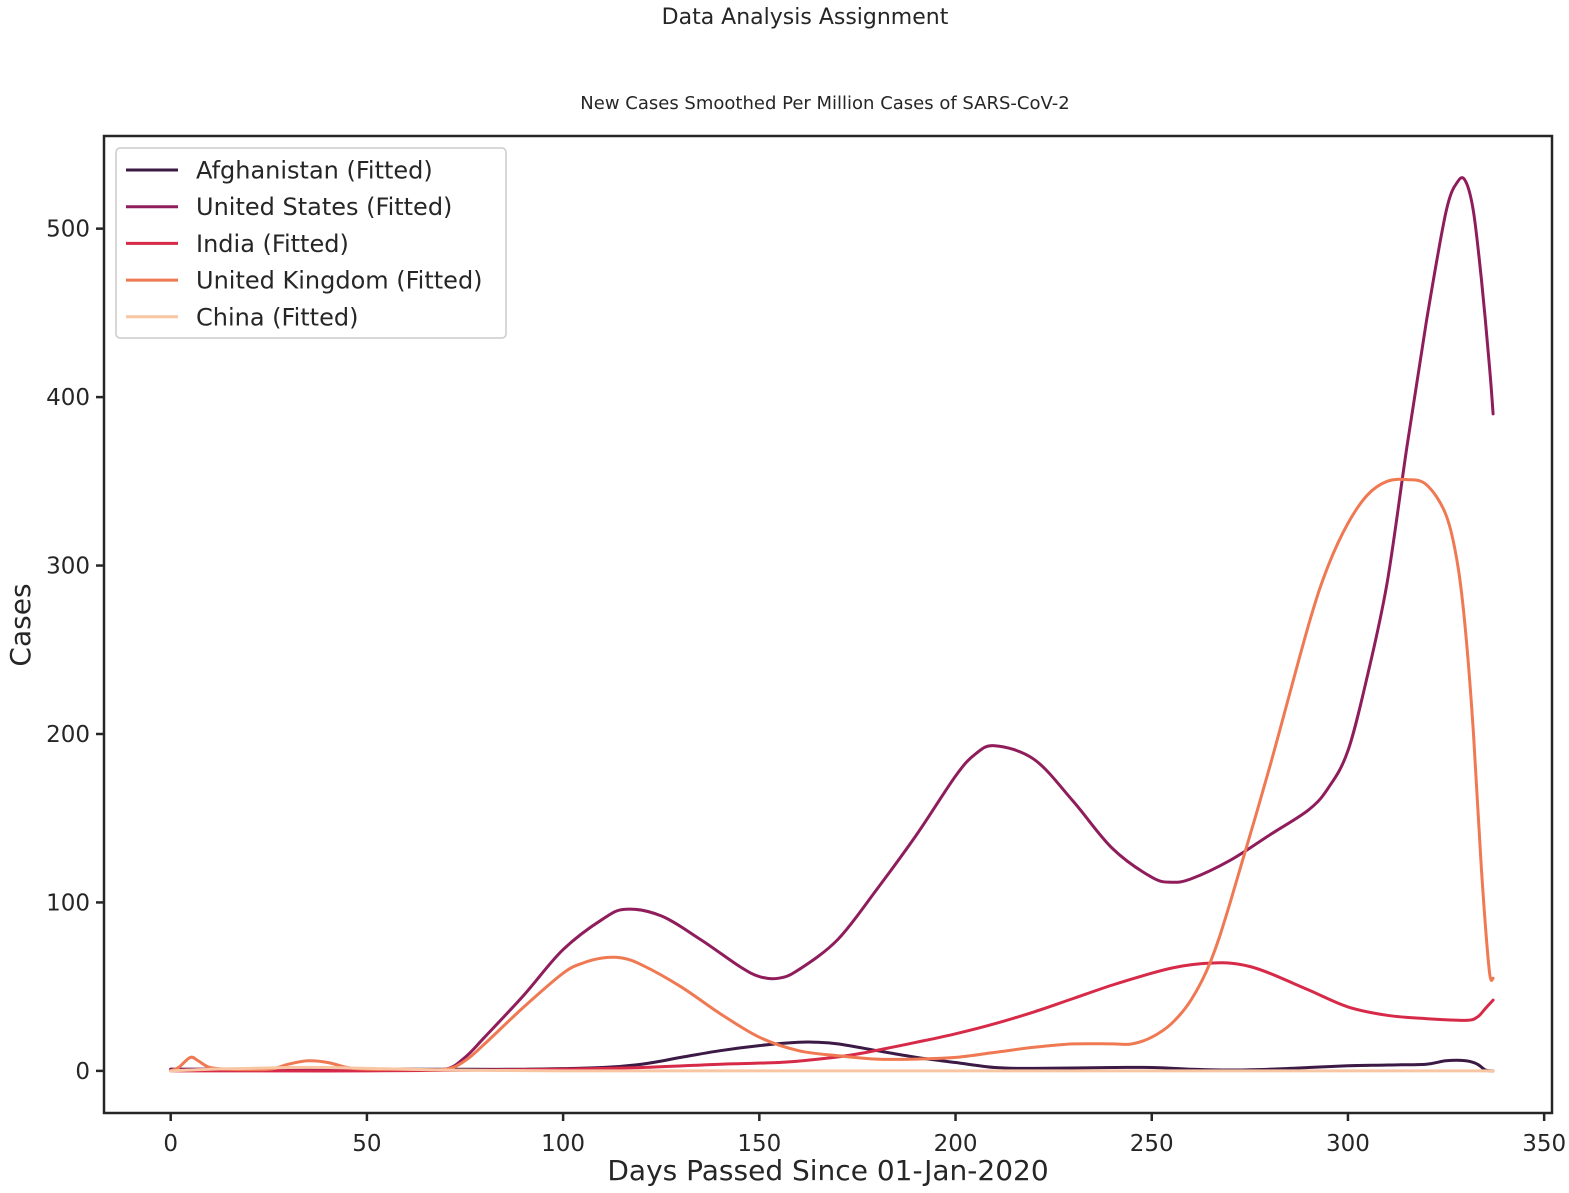 The image size is (1569, 1193). I want to click on legend-box, so click(311, 243).